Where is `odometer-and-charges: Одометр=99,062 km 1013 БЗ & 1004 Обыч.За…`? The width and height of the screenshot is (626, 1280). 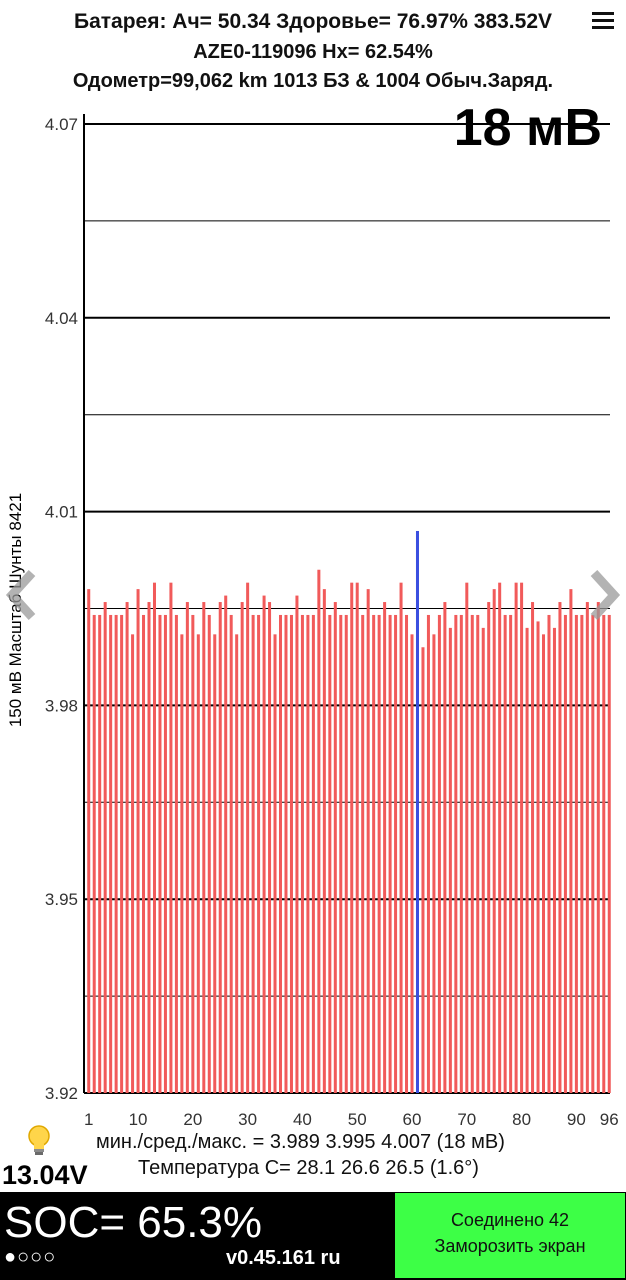 odometer-and-charges: Одометр=99,062 km 1013 БЗ & 1004 Обыч.За… is located at coordinates (313, 81).